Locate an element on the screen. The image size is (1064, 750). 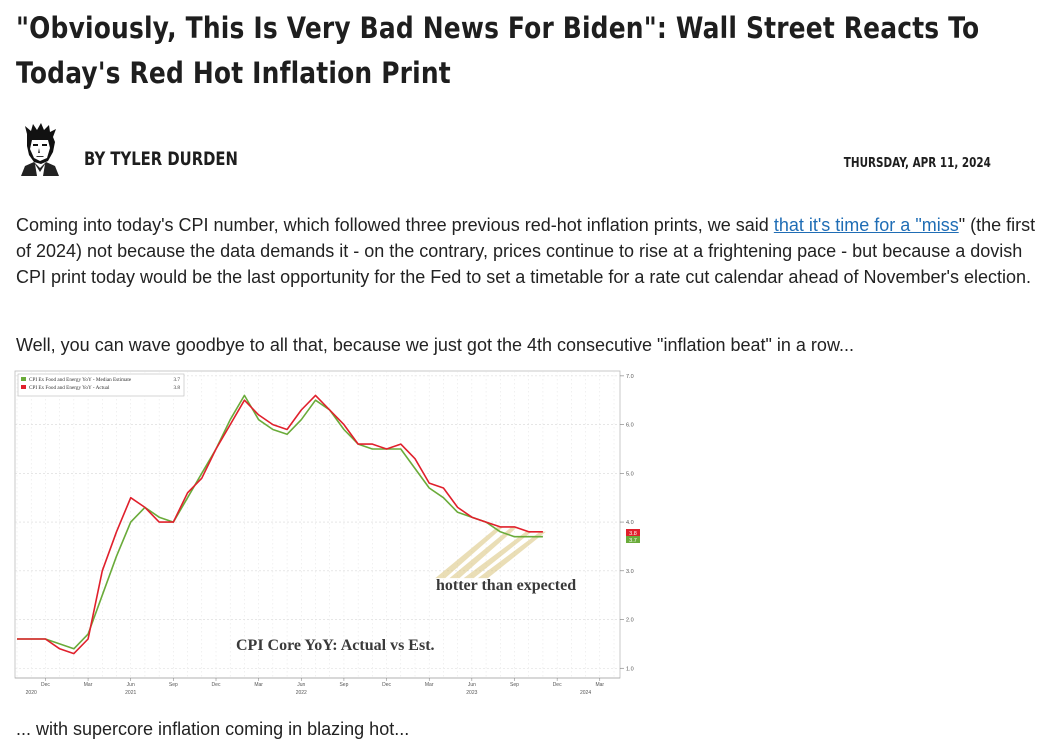
x-year-label-0: 2020 is located at coordinates (31, 693).